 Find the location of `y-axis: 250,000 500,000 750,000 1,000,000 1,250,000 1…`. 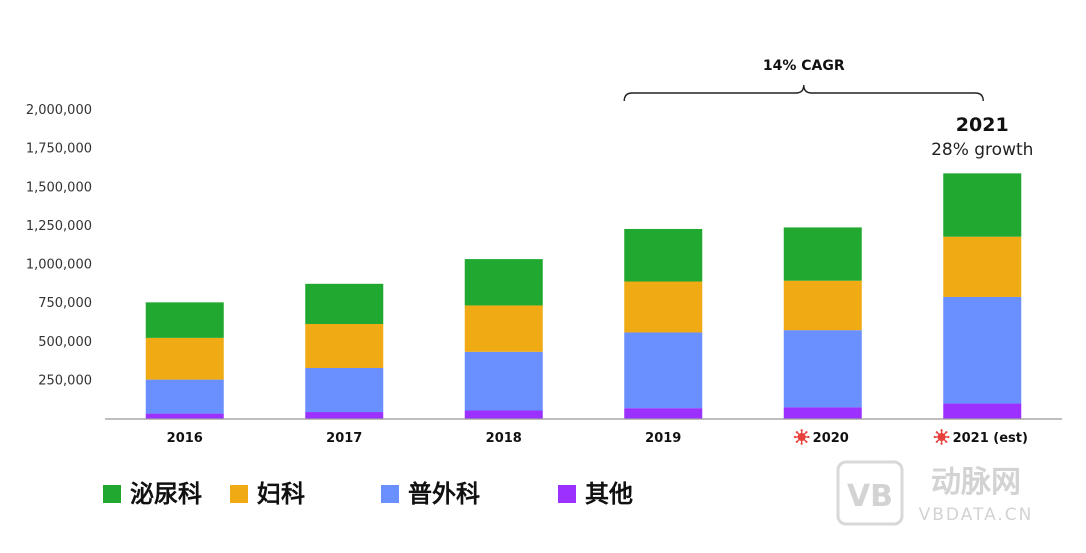

y-axis: 250,000 500,000 750,000 1,000,000 1,250,000 1… is located at coordinates (59, 245).